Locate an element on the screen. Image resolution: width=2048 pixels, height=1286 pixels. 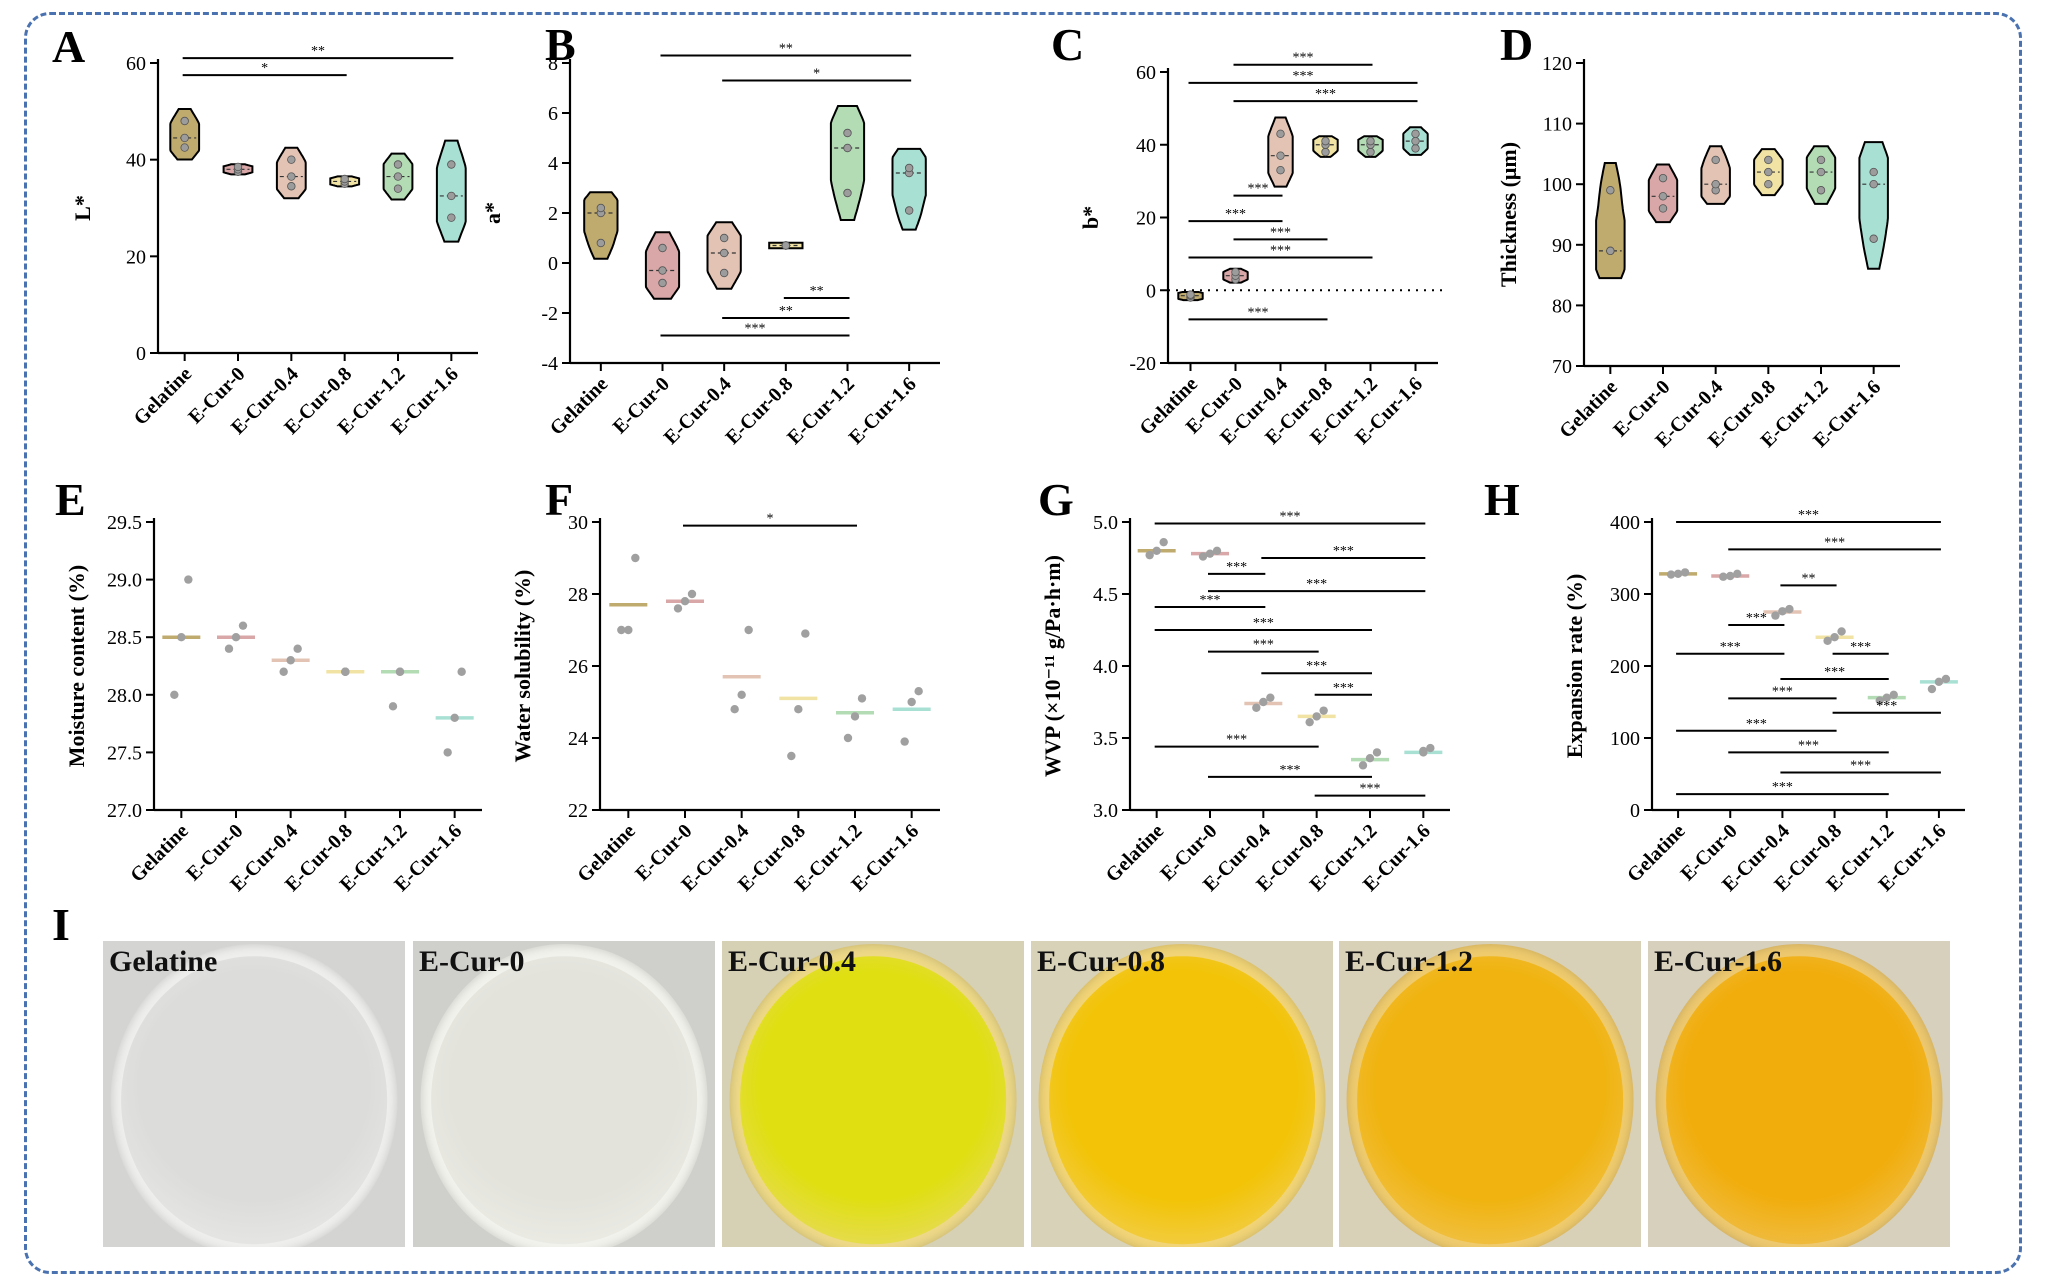
y-tick-label: 4 is located at coordinates (553, 164).